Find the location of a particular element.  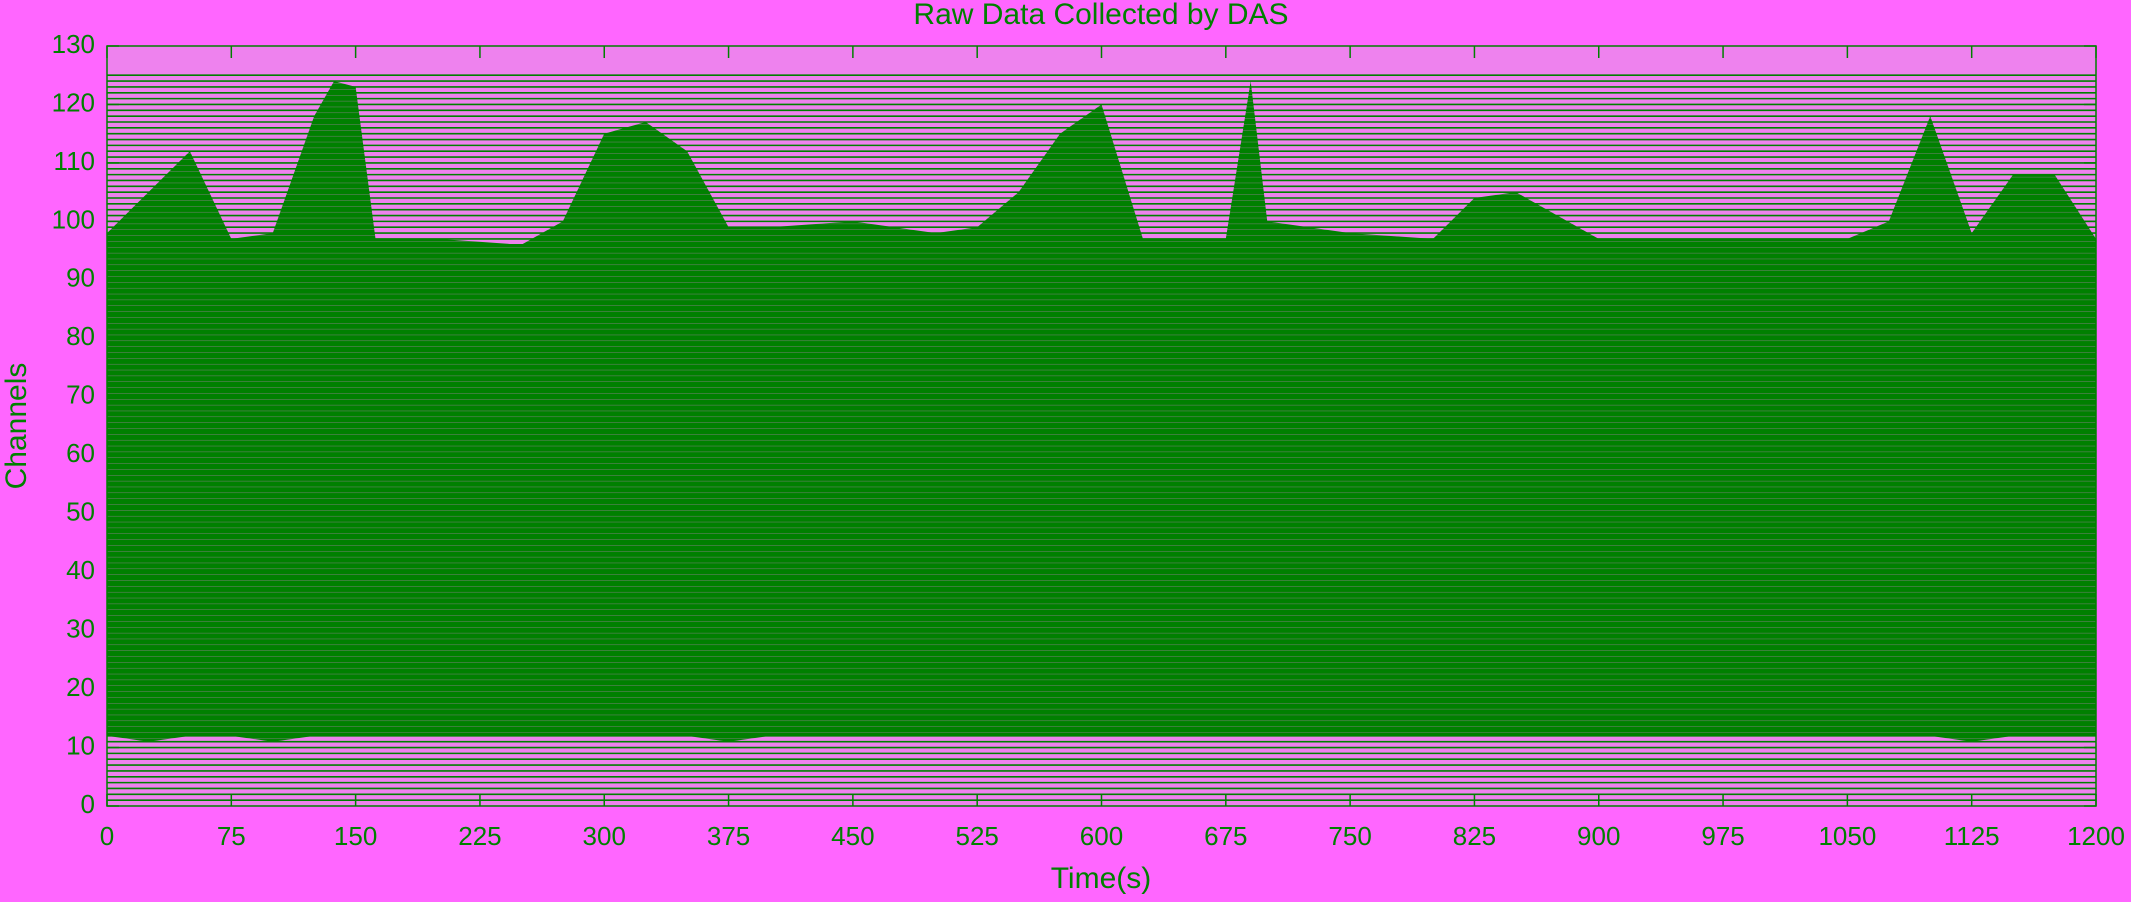

x-tick-label: 600 is located at coordinates (1101, 836).